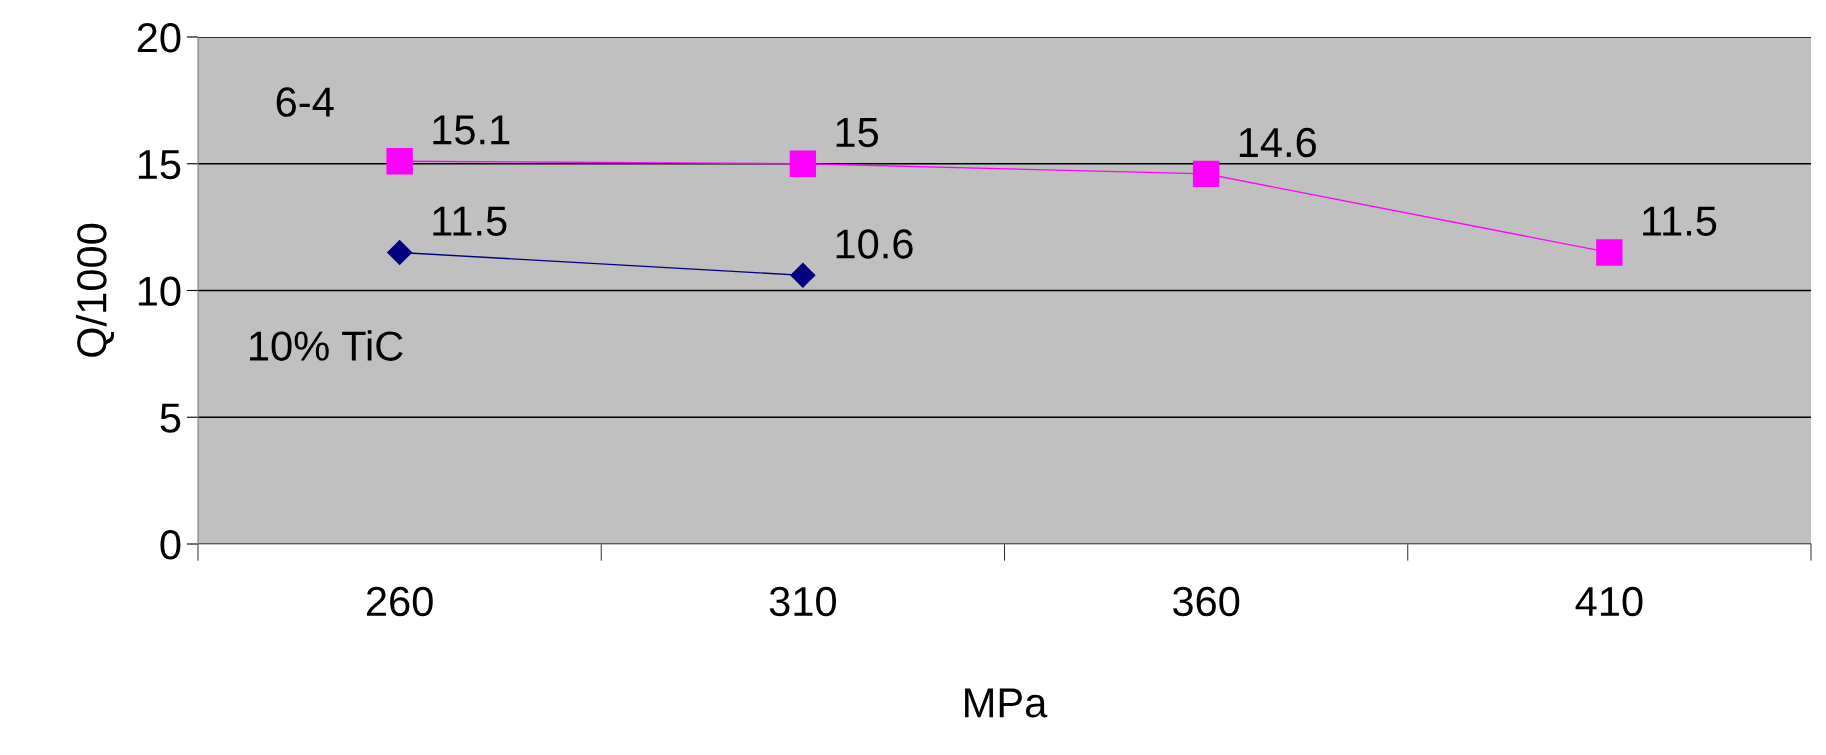  What do you see at coordinates (1206, 601) in the screenshot?
I see `x-tick-label: 360` at bounding box center [1206, 601].